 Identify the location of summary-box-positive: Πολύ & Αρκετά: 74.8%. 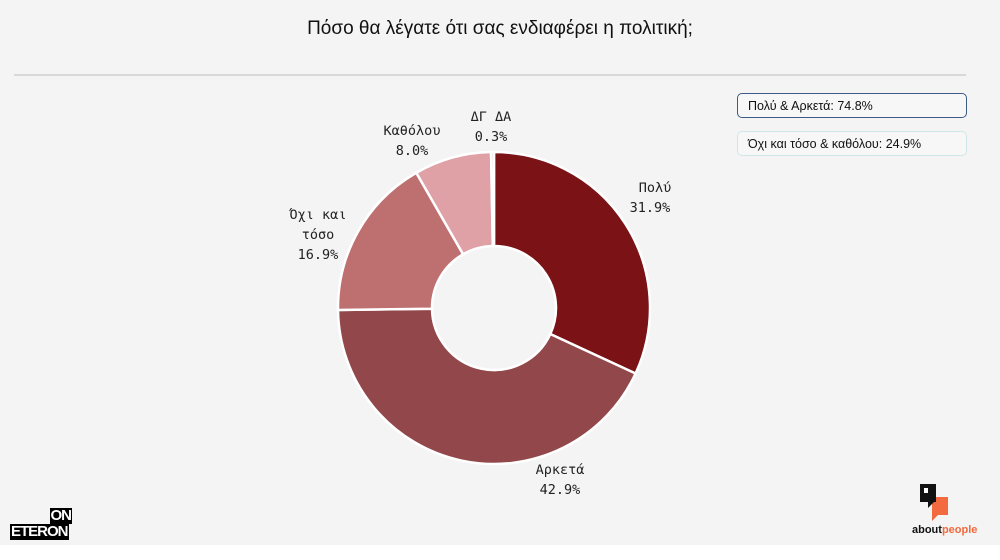
(852, 105).